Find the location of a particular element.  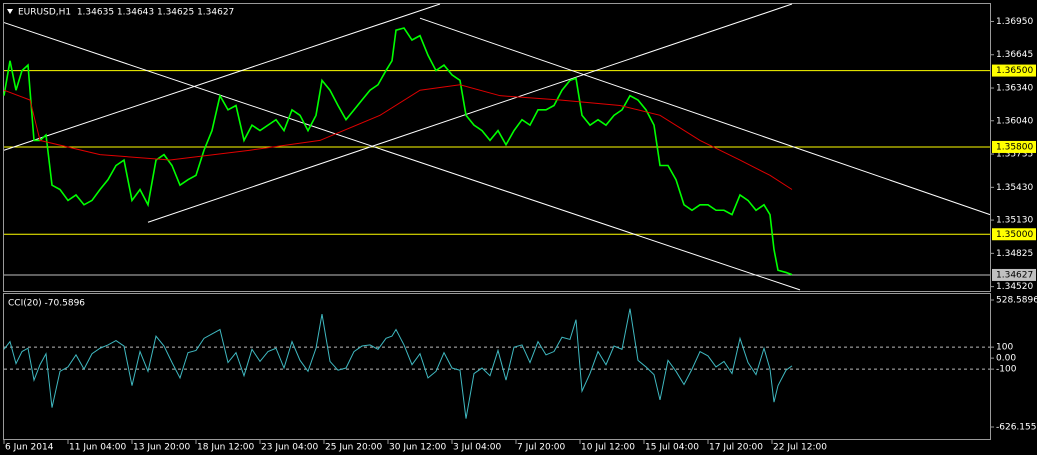

y-tick-label: -626.155 is located at coordinates (1016, 428).